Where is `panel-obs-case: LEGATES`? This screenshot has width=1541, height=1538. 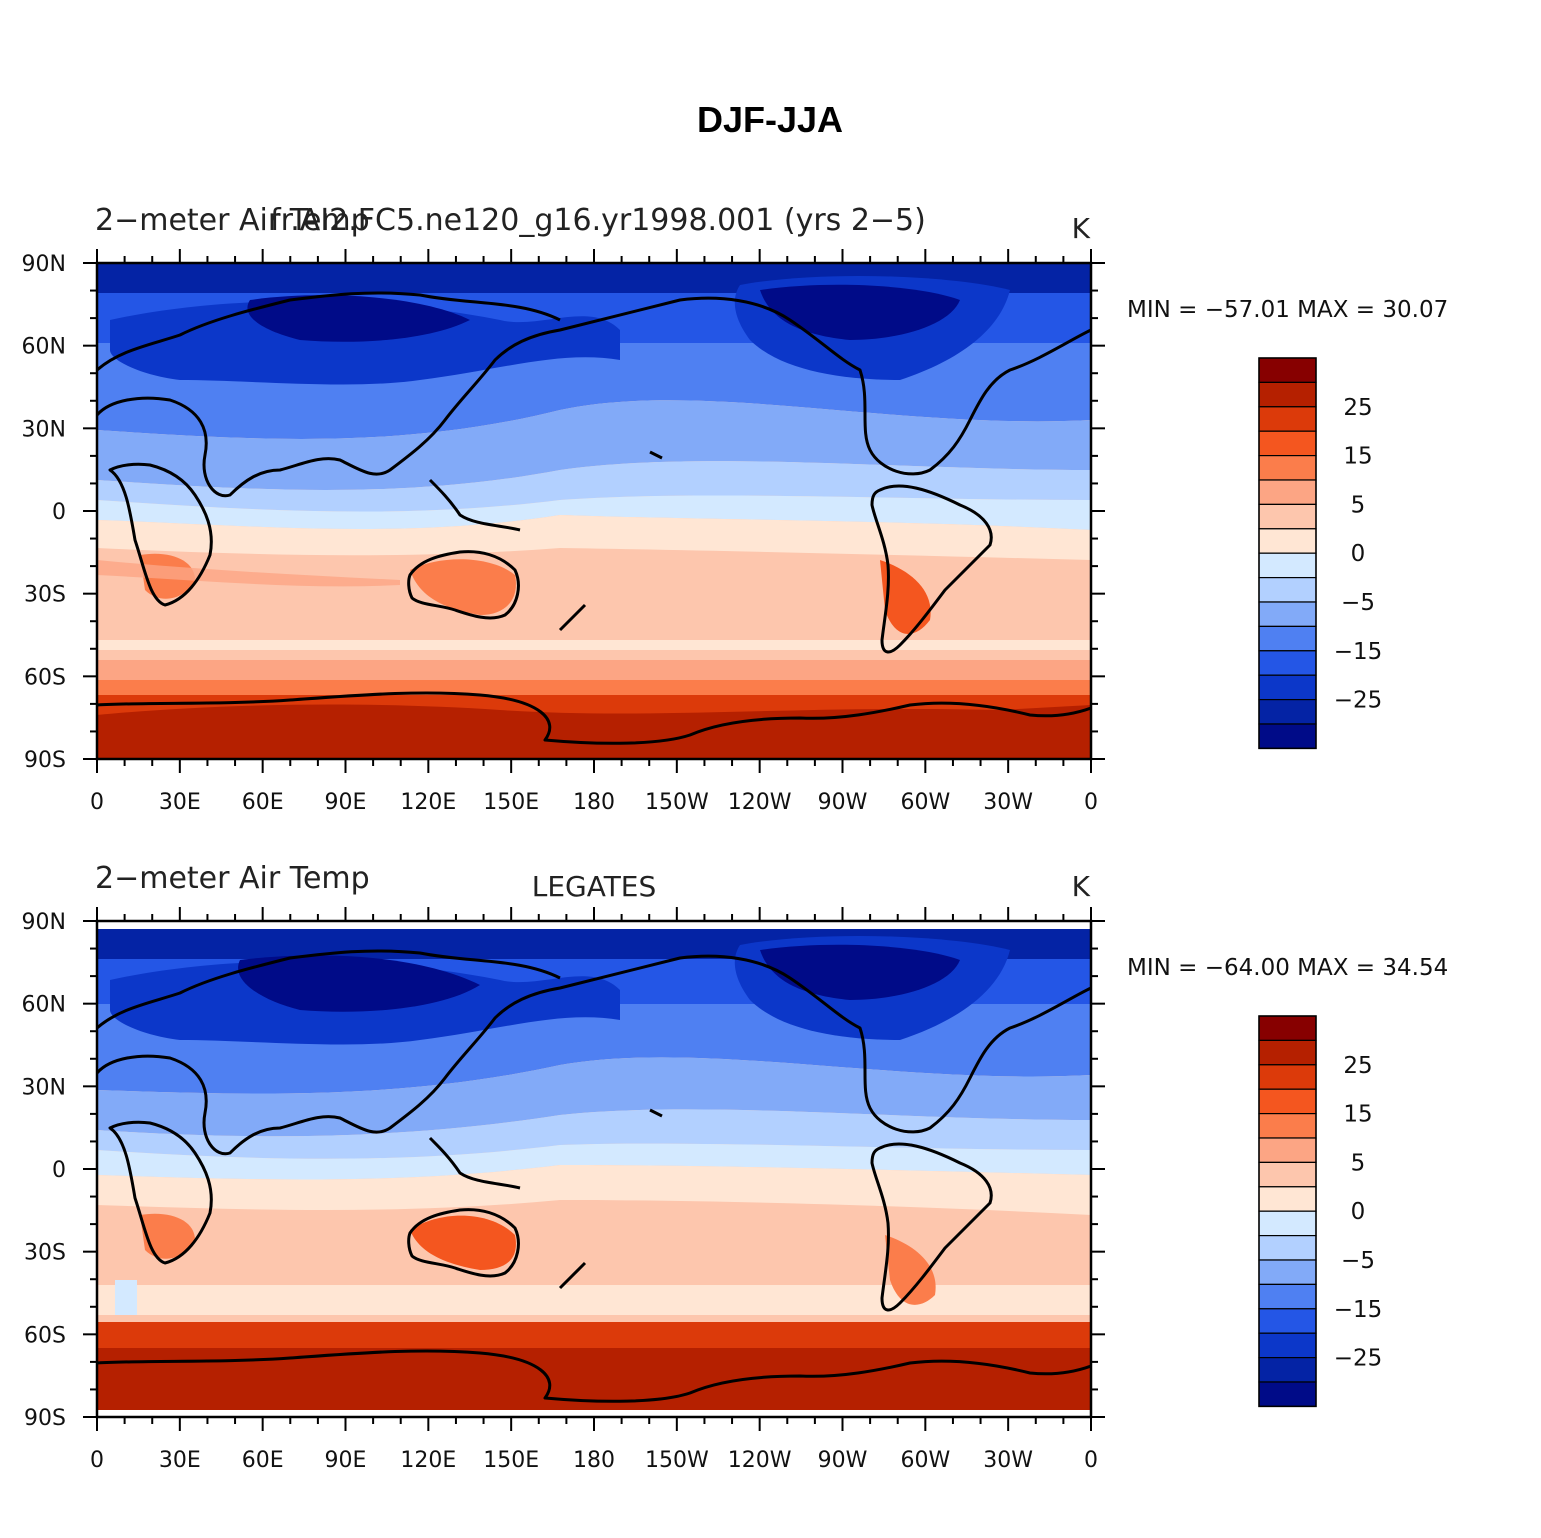 panel-obs-case: LEGATES is located at coordinates (594, 886).